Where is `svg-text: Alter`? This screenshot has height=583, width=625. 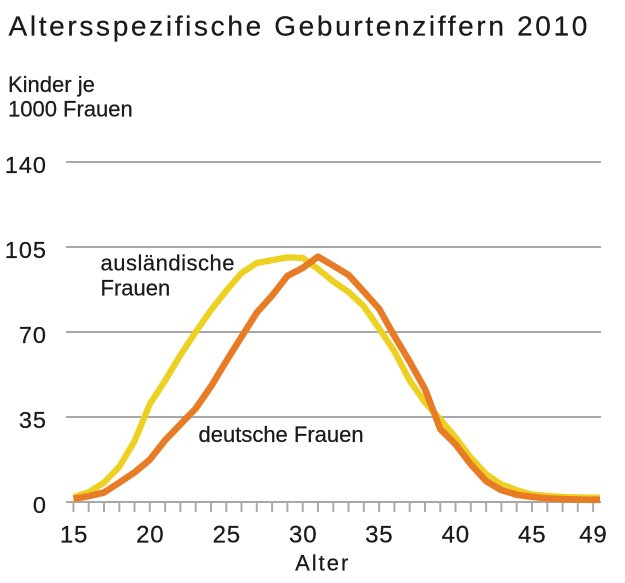 svg-text: Alter is located at coordinates (322, 563).